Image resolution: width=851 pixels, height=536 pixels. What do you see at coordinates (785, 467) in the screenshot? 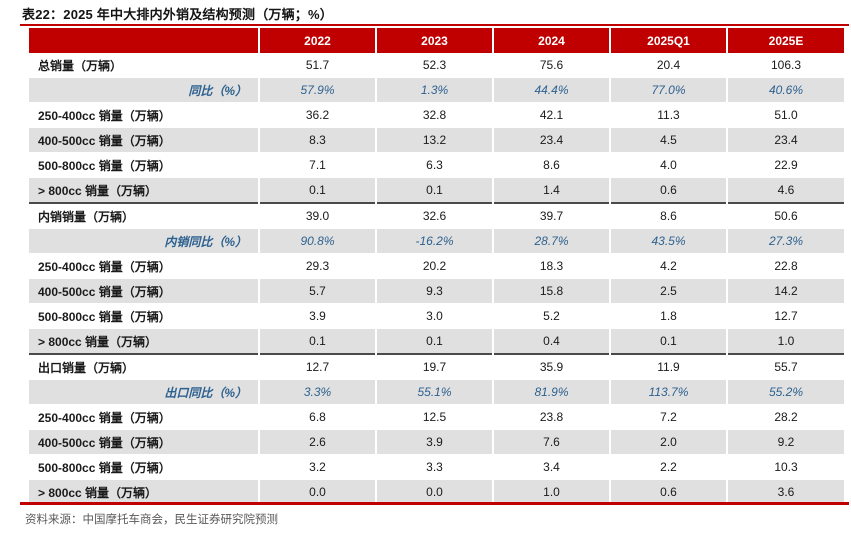
I see `cell-value: 10.3` at bounding box center [785, 467].